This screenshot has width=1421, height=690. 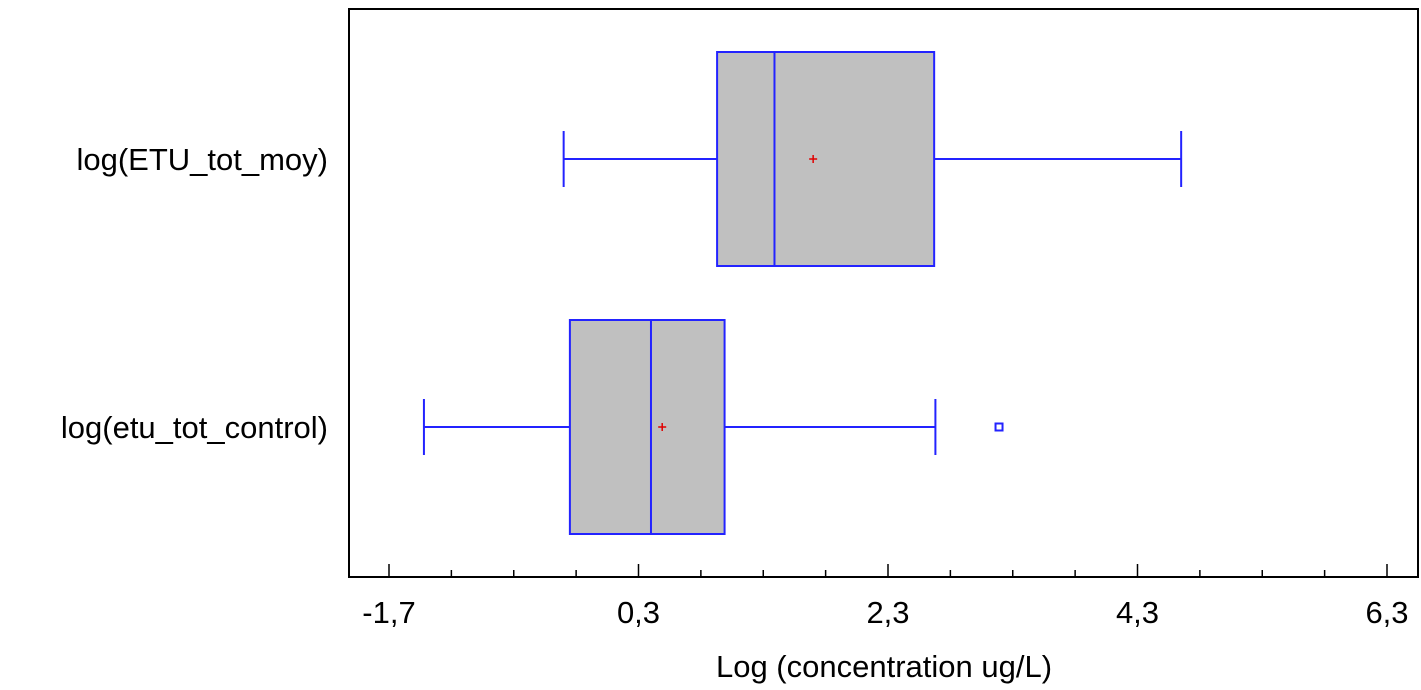 What do you see at coordinates (194, 293) in the screenshot?
I see `category-labels: log(ETU_tot_moy) log(etu_tot_control)` at bounding box center [194, 293].